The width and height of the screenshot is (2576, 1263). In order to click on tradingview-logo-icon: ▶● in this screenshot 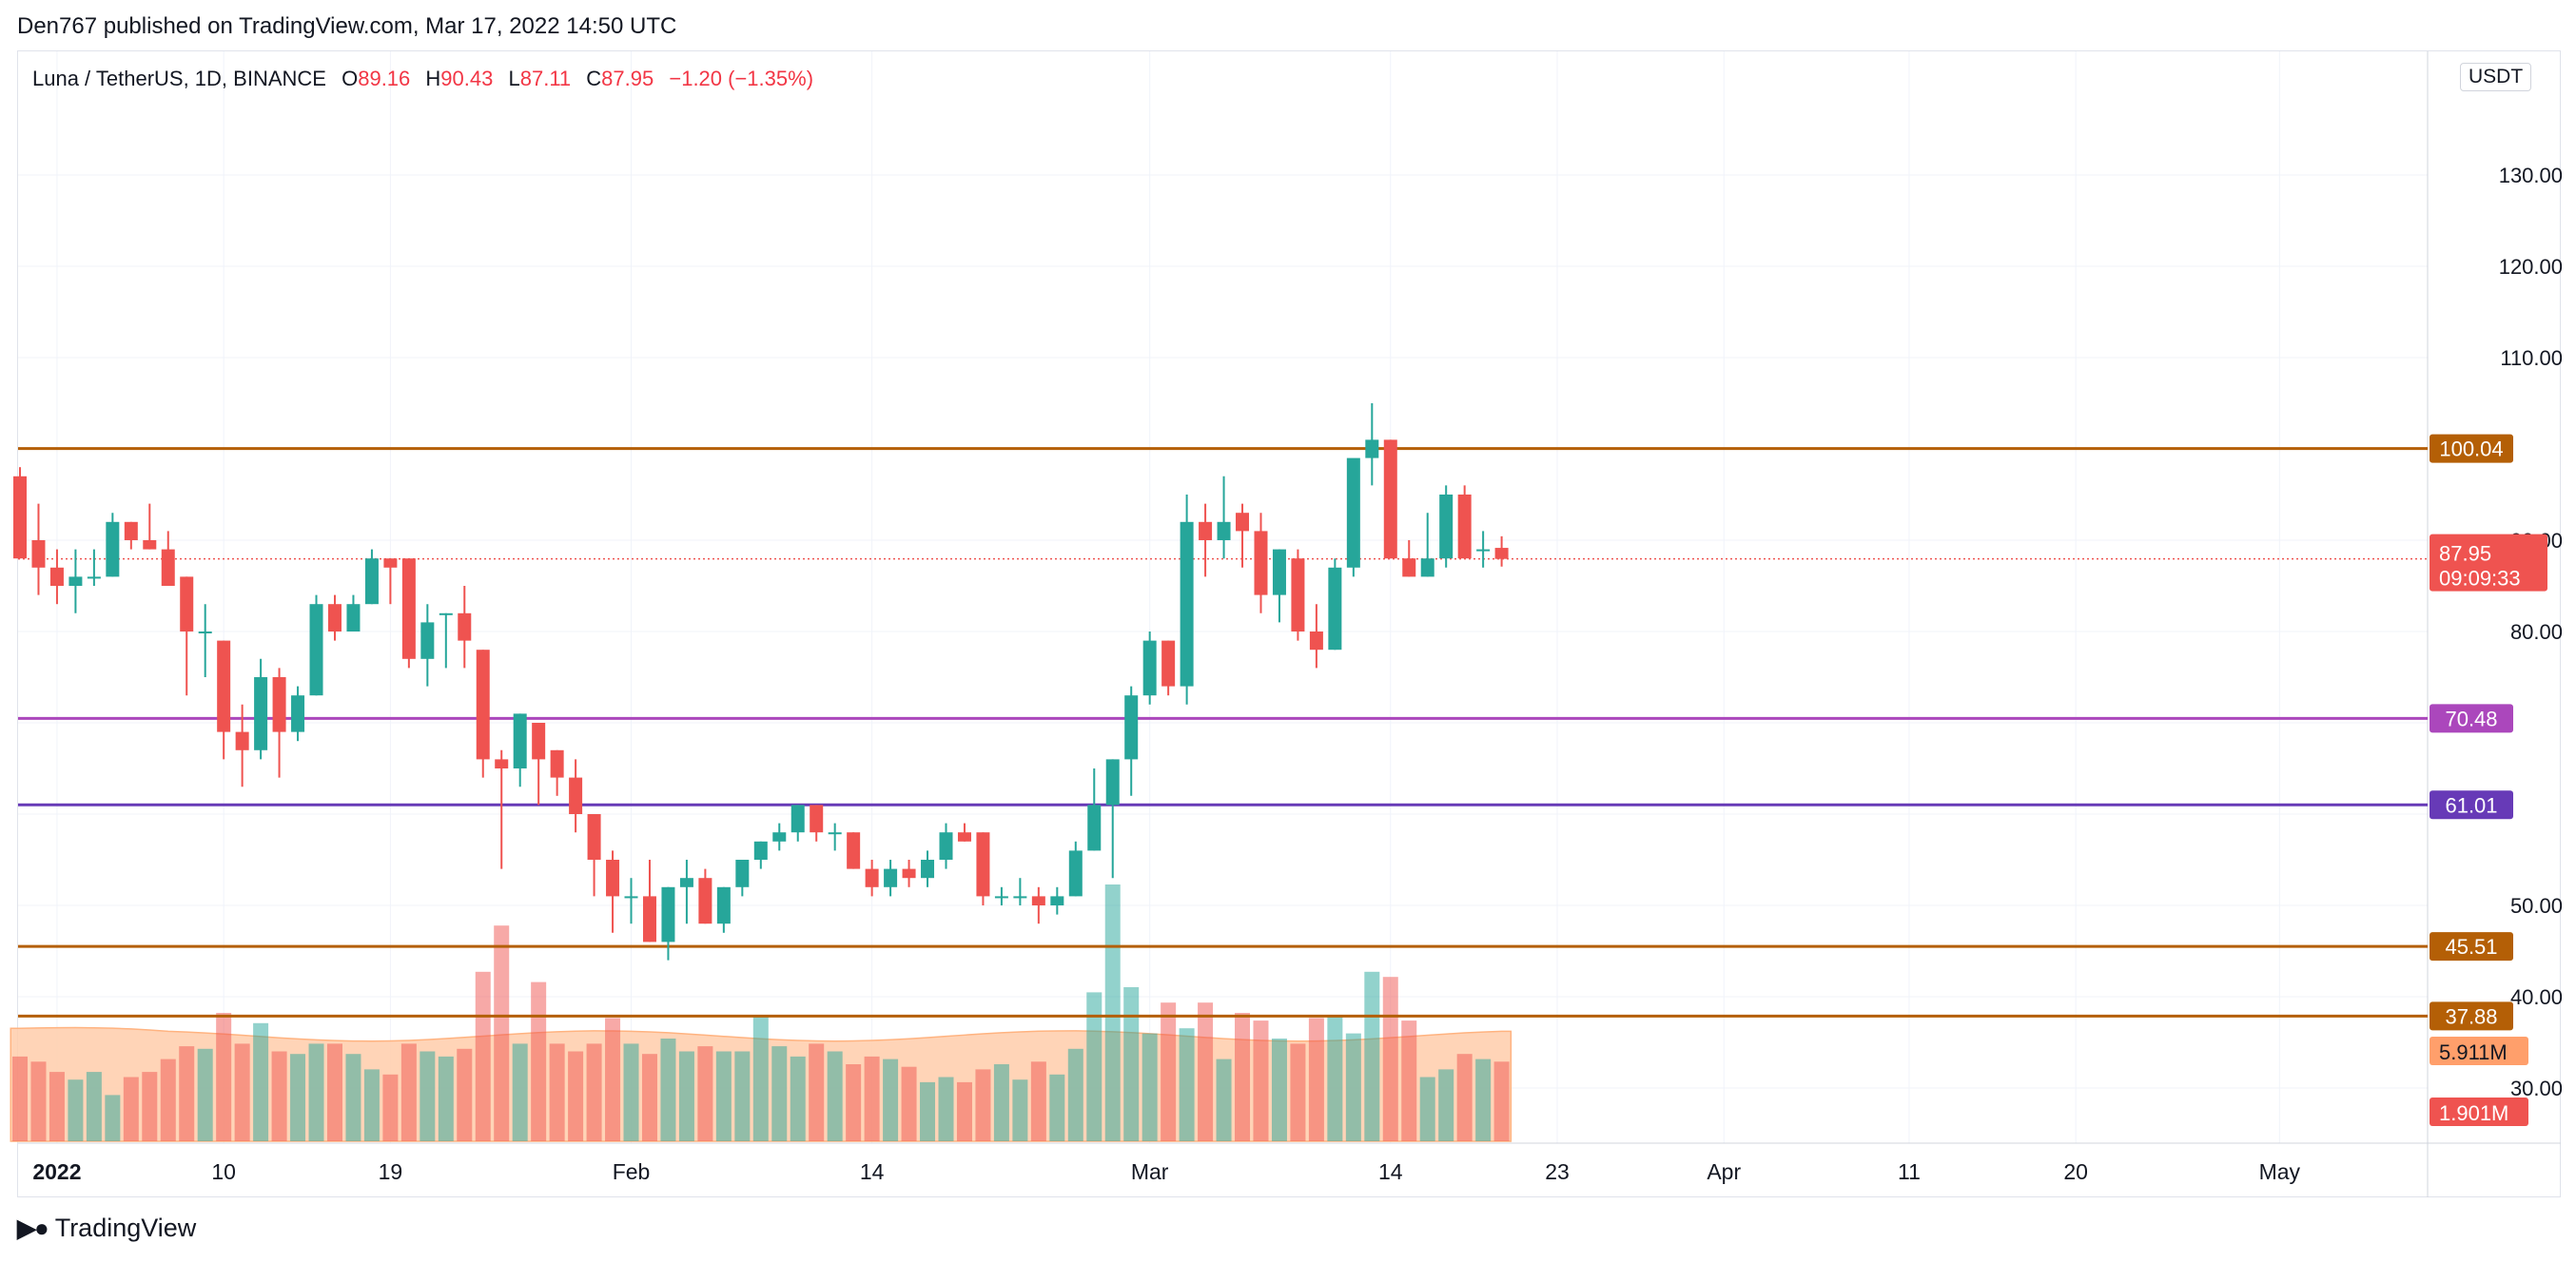, I will do `click(33, 1228)`.